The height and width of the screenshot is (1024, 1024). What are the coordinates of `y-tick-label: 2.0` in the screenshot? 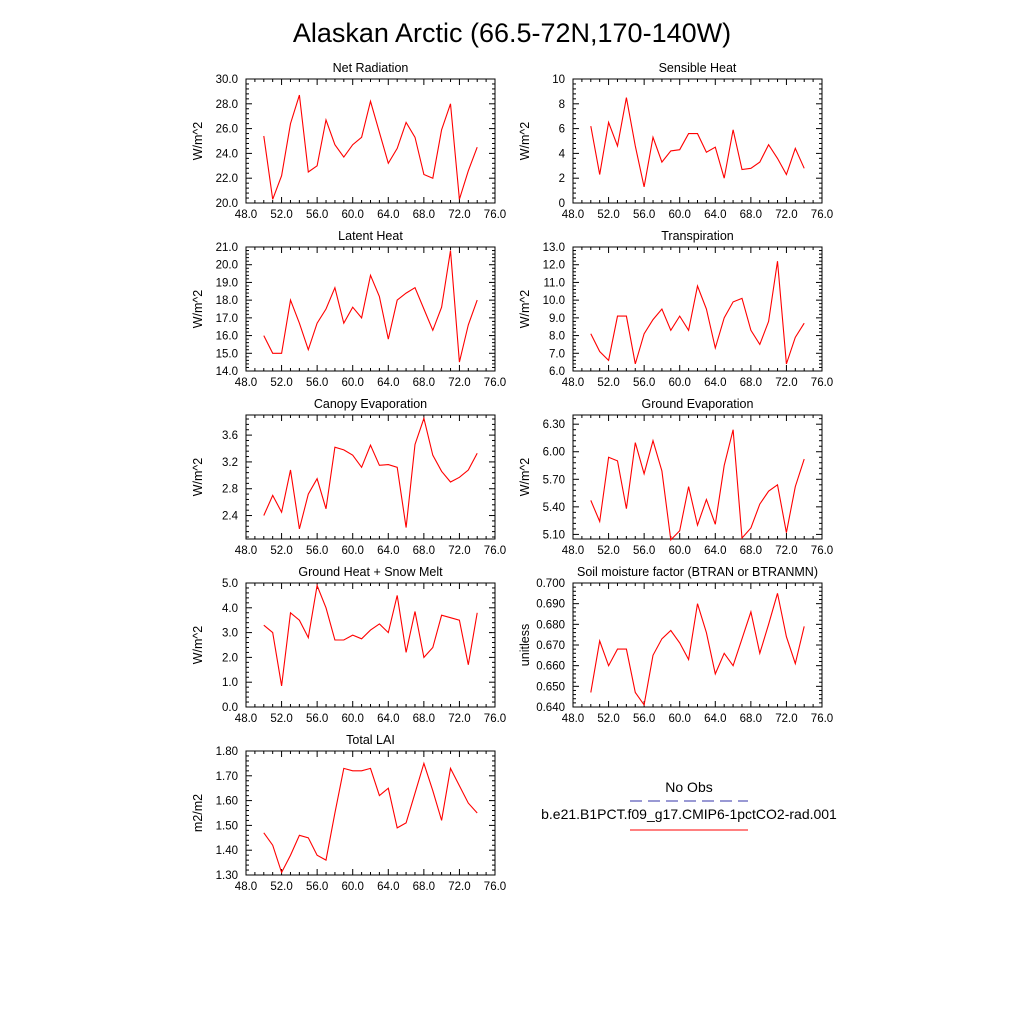 It's located at (230, 658).